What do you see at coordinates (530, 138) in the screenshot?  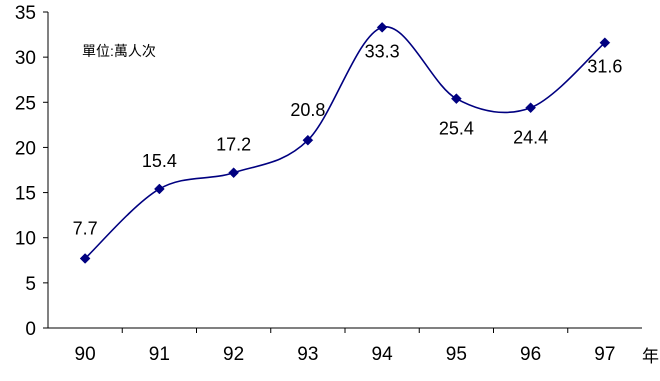 I see `data-label: 24.4` at bounding box center [530, 138].